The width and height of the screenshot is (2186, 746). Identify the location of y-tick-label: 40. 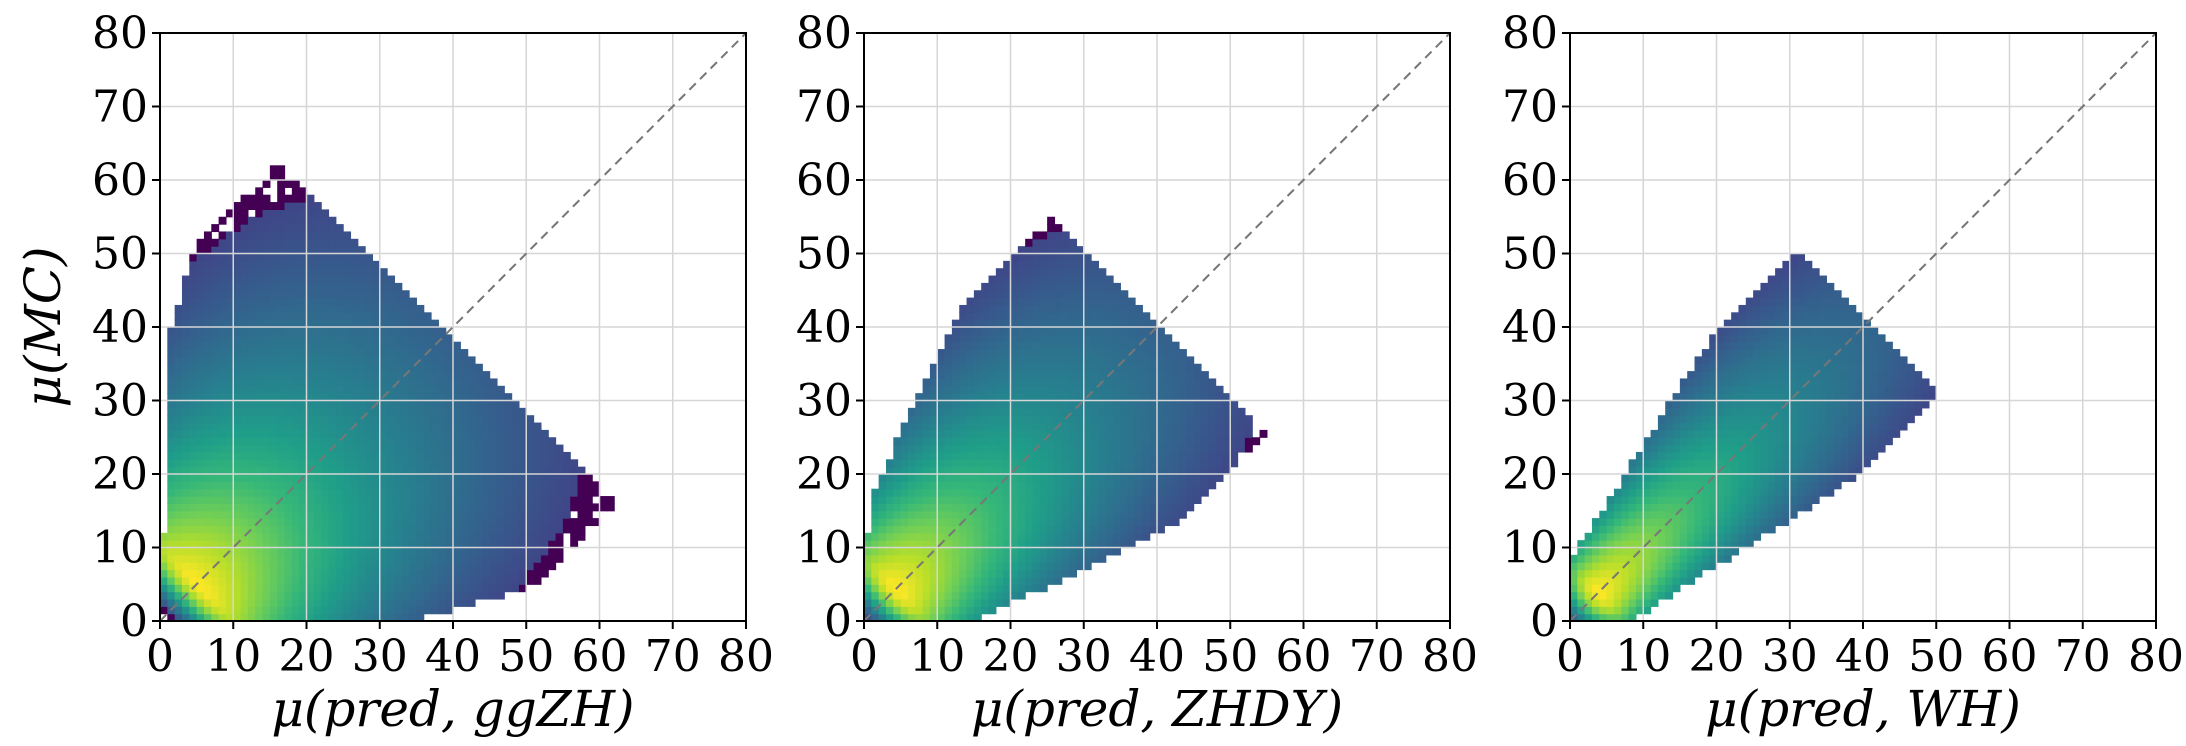
(120, 327).